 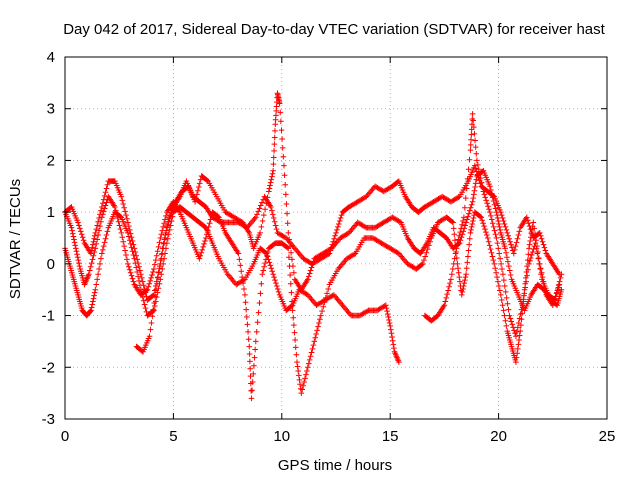 What do you see at coordinates (607, 436) in the screenshot?
I see `x-tick-label: 25` at bounding box center [607, 436].